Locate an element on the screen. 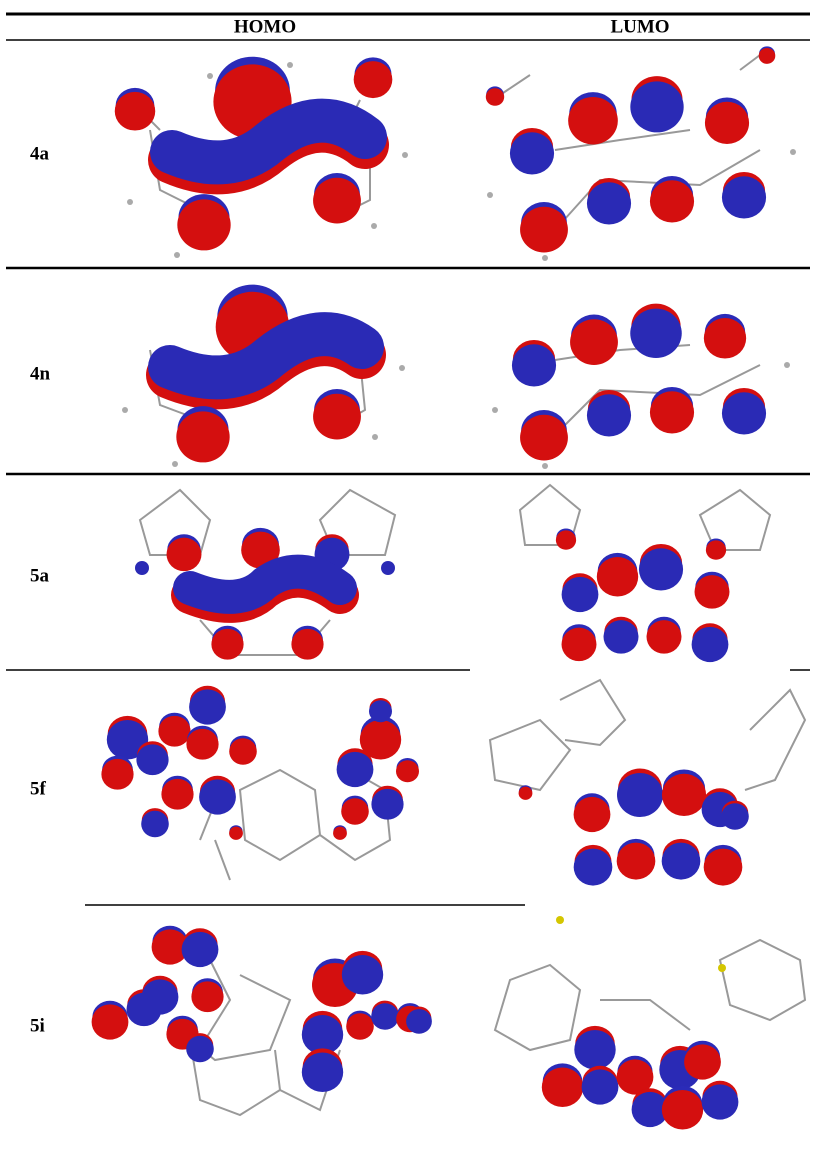  row-label: 4a is located at coordinates (40, 153).